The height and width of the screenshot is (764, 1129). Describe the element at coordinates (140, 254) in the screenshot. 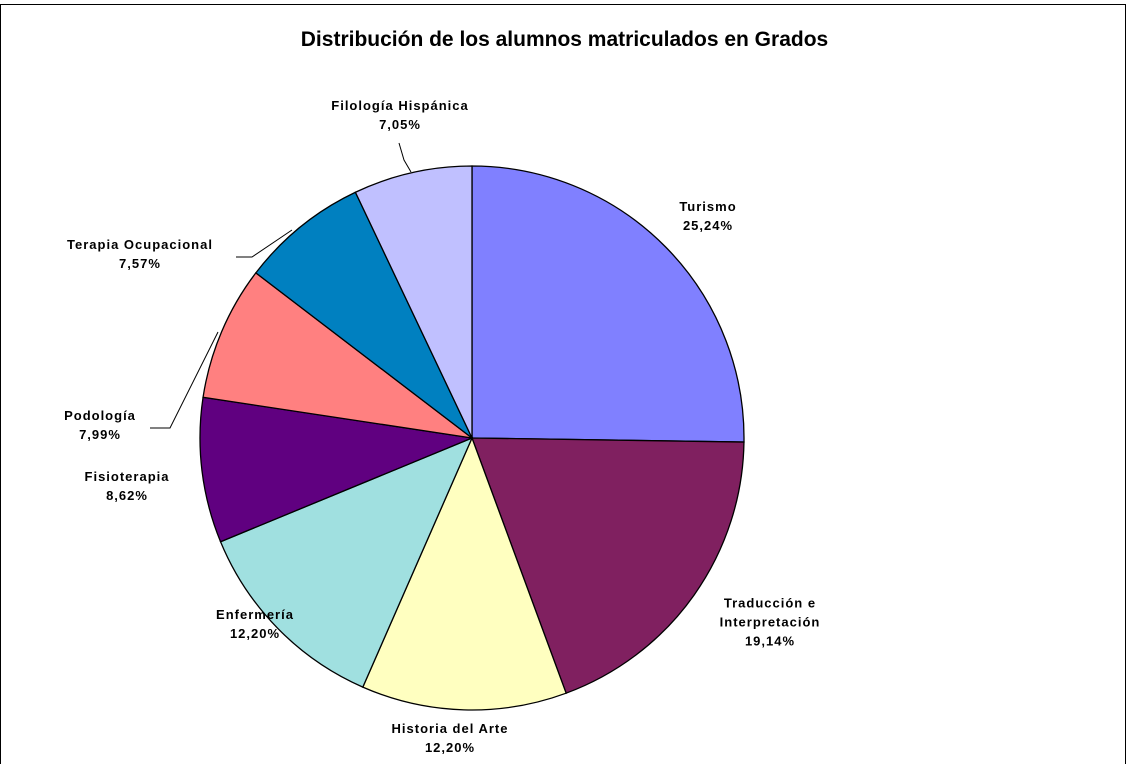

I see `slice-label: Terapia Ocupacional 7,57%` at that location.